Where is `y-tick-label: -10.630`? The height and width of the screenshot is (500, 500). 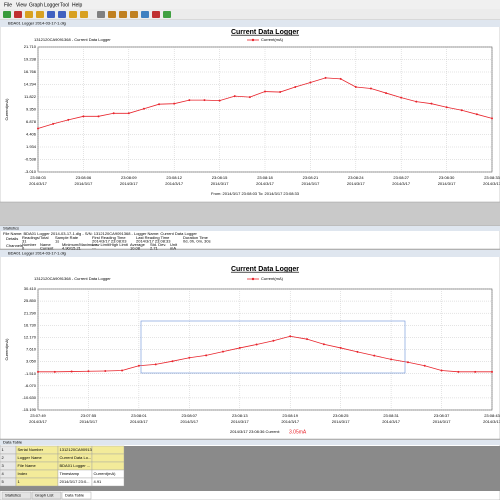
y-tick-label: -10.630 is located at coordinates (29, 397).